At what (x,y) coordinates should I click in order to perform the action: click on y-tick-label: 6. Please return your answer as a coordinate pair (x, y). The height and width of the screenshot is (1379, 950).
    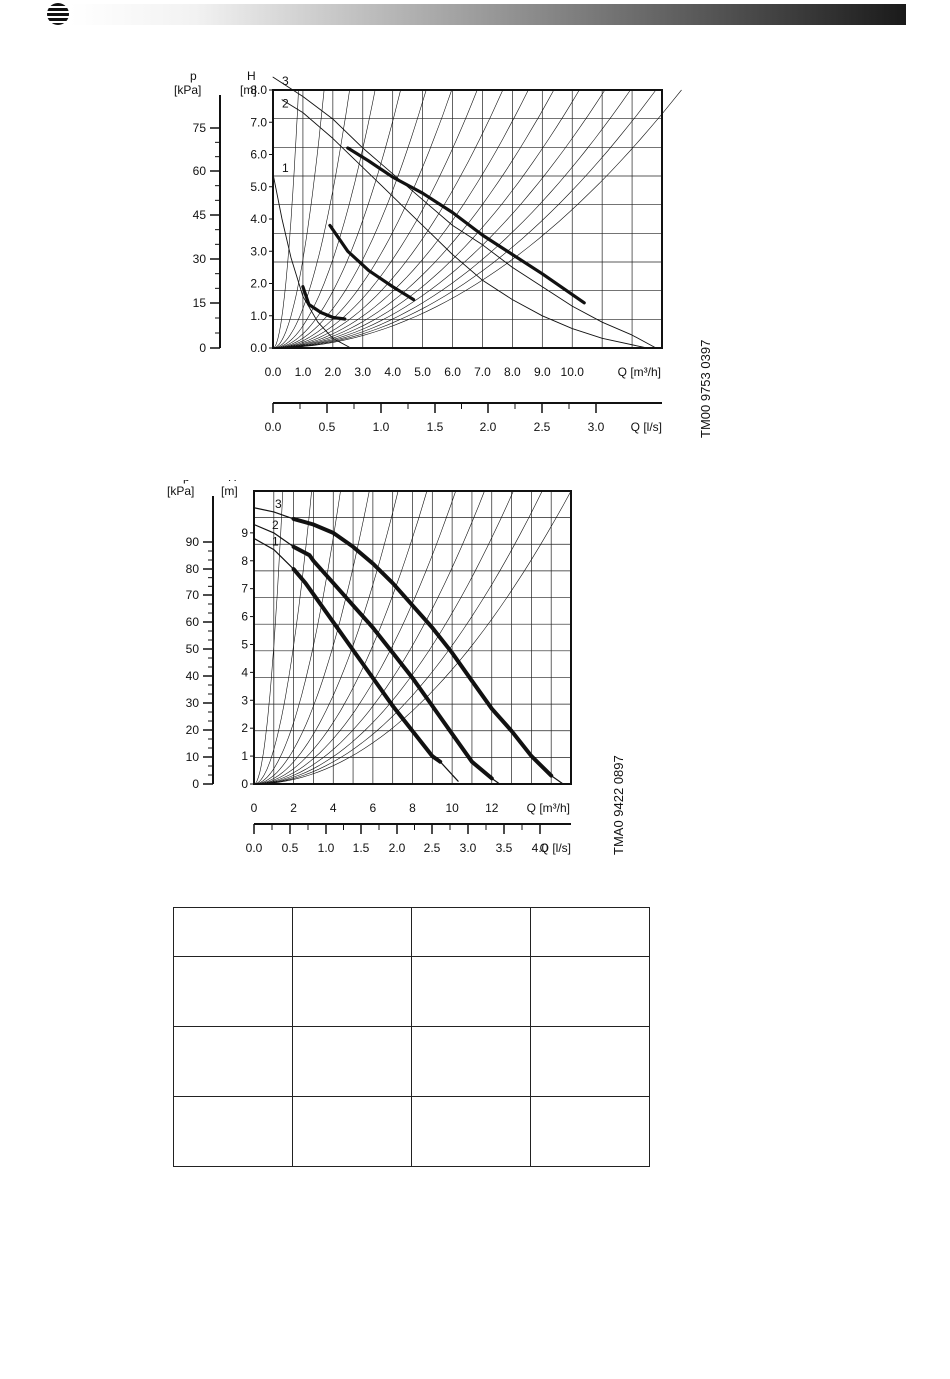
    Looking at the image, I should click on (244, 617).